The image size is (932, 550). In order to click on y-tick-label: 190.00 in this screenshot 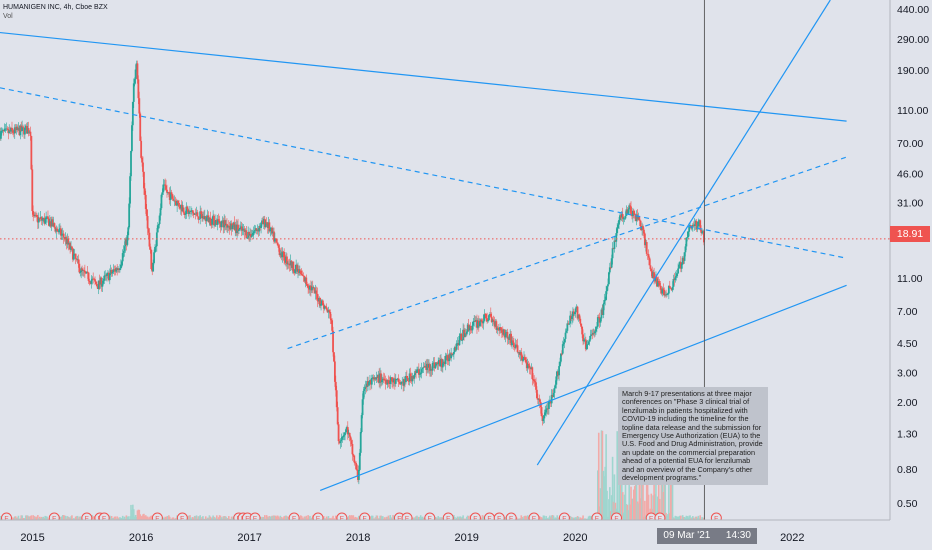, I will do `click(913, 71)`.